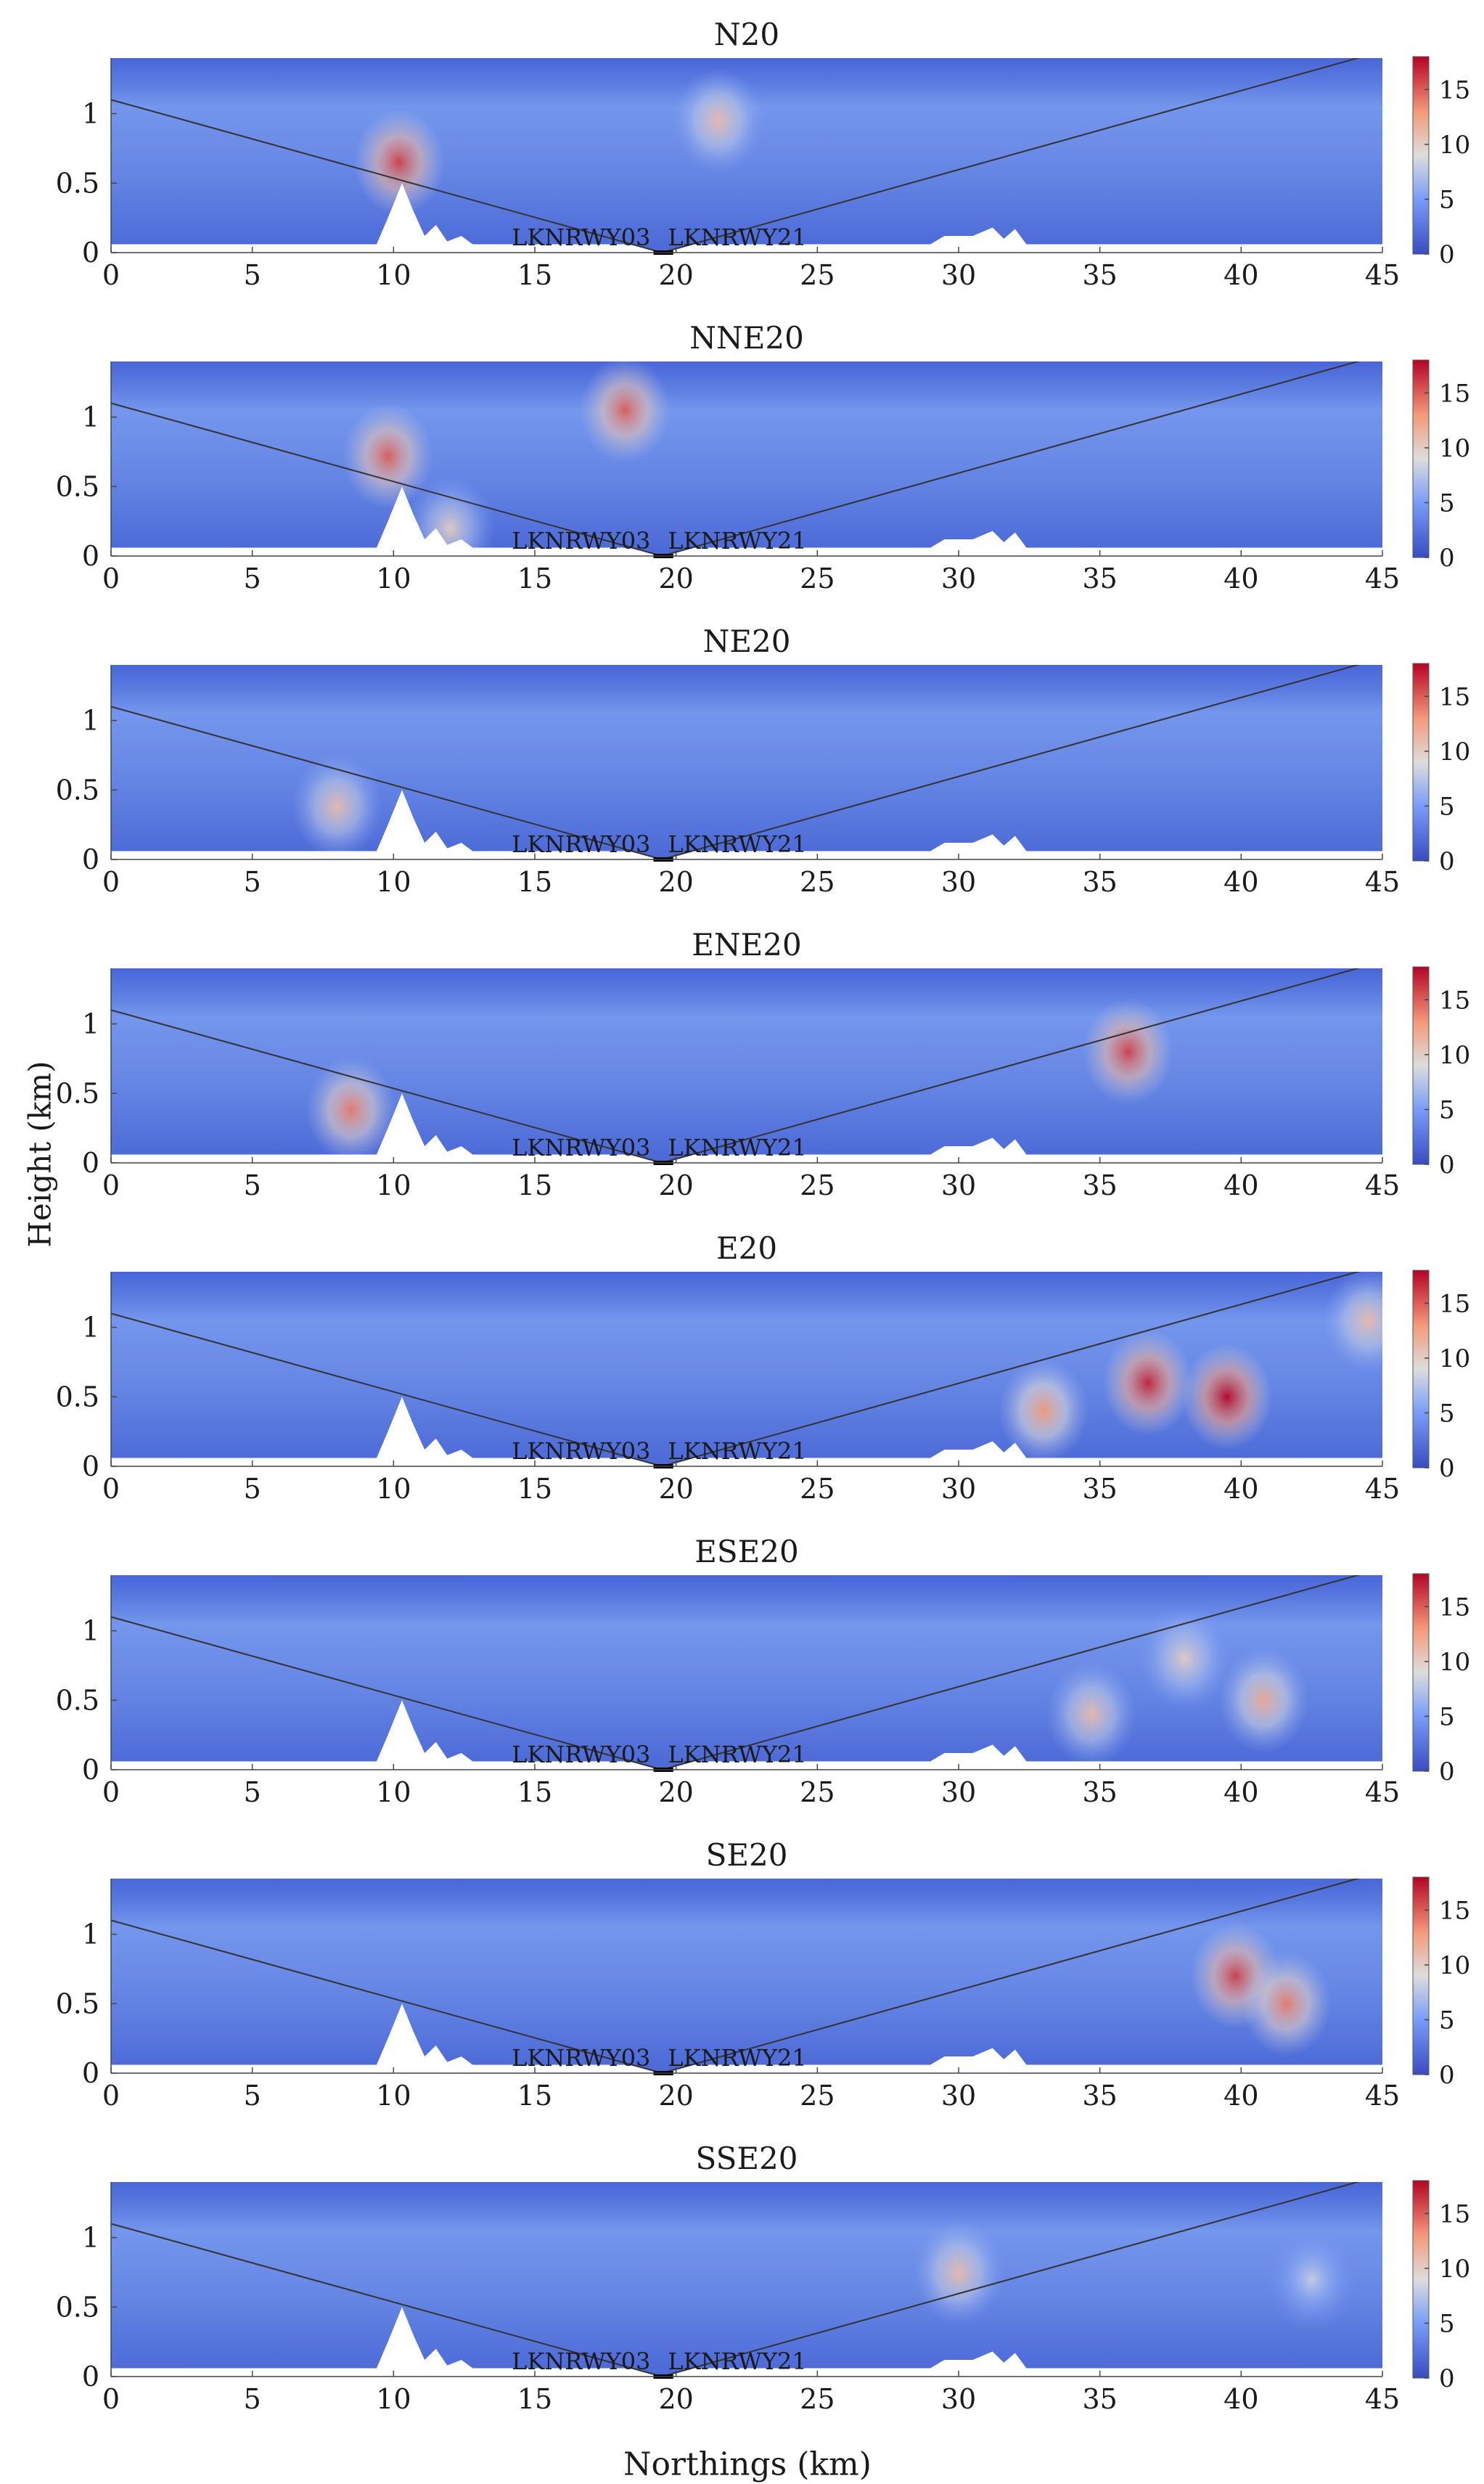 Image resolution: width=1484 pixels, height=2484 pixels. I want to click on subplot-title: ENE20, so click(747, 945).